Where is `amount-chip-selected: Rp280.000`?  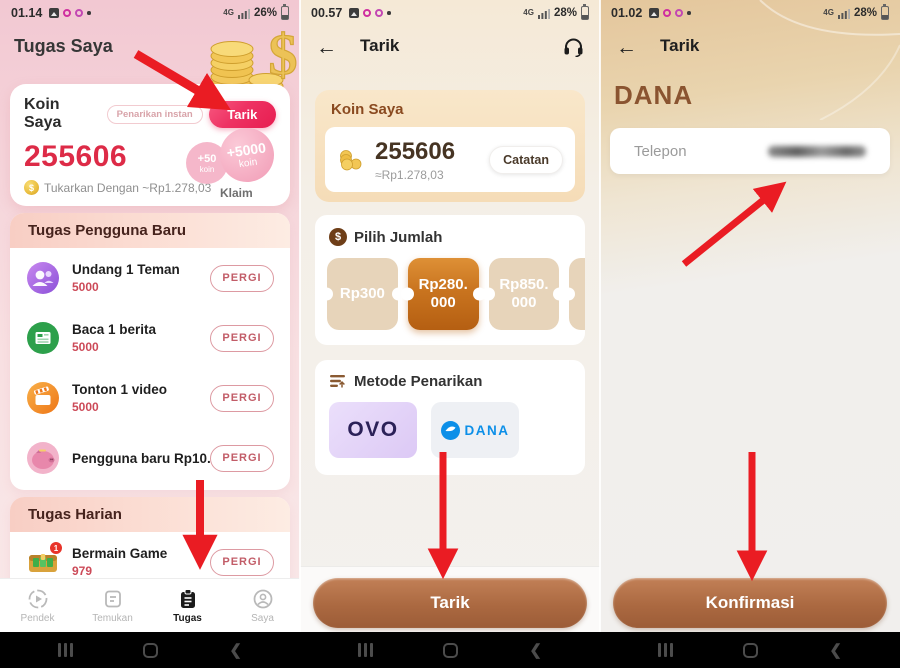
amount-chip-selected: Rp280.000 is located at coordinates (443, 294).